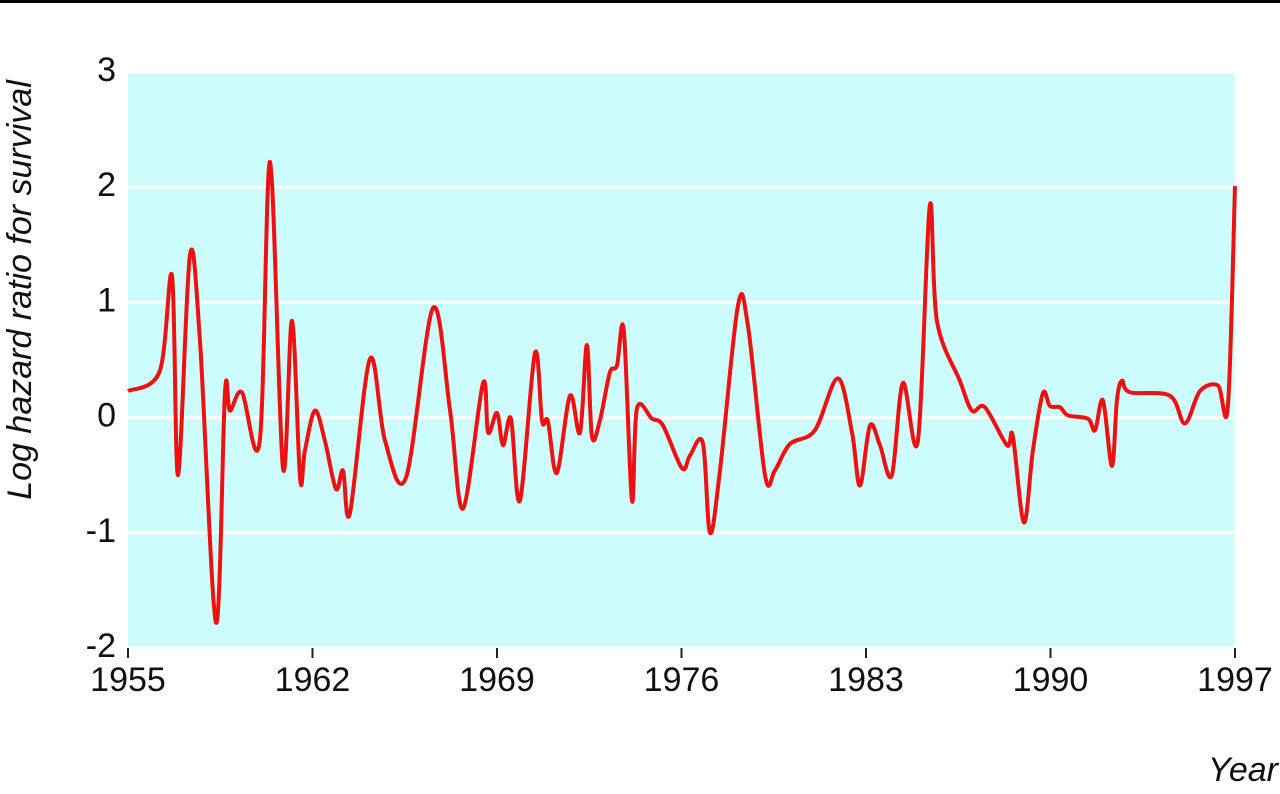  Describe the element at coordinates (497, 680) in the screenshot. I see `x-tick-label: 1969` at that location.